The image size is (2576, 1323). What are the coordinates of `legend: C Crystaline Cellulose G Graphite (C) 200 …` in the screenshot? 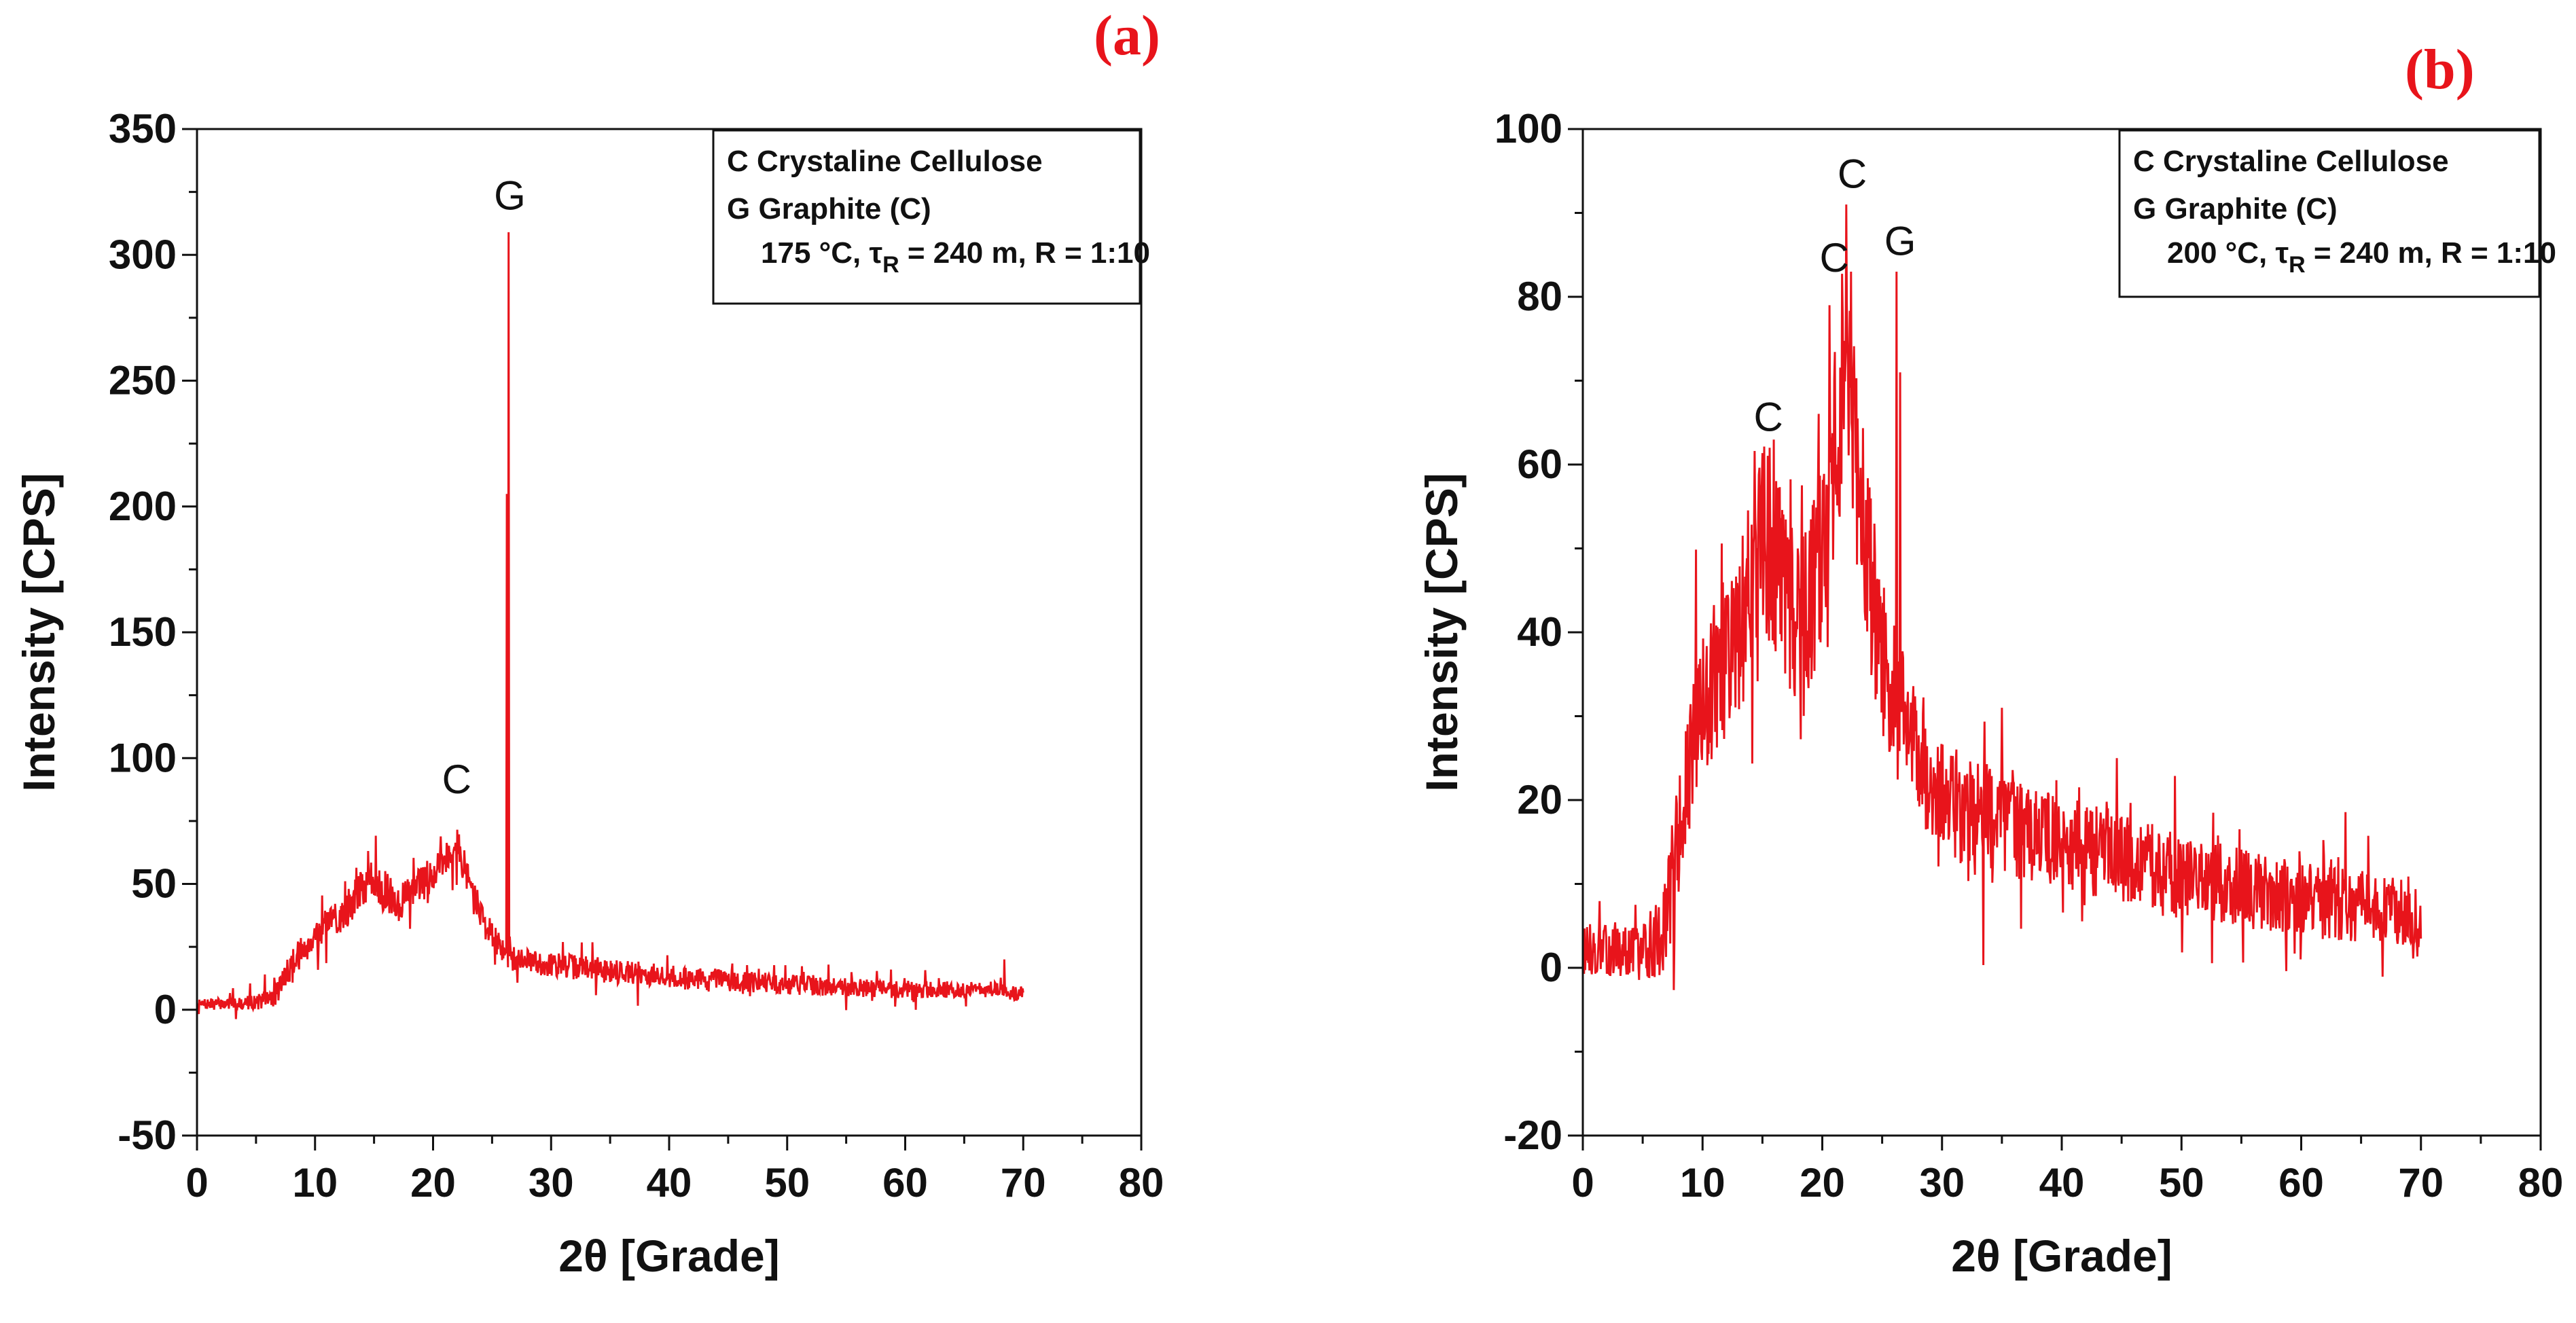 It's located at (2337, 213).